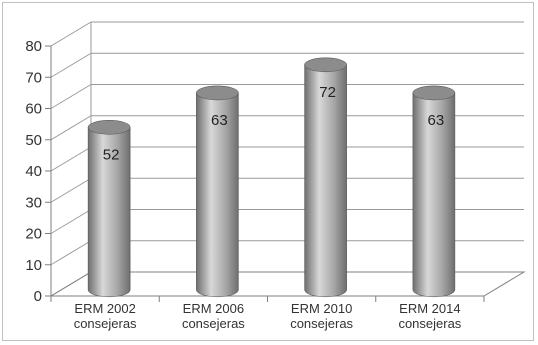 The image size is (538, 345). I want to click on floor, so click(287, 284).